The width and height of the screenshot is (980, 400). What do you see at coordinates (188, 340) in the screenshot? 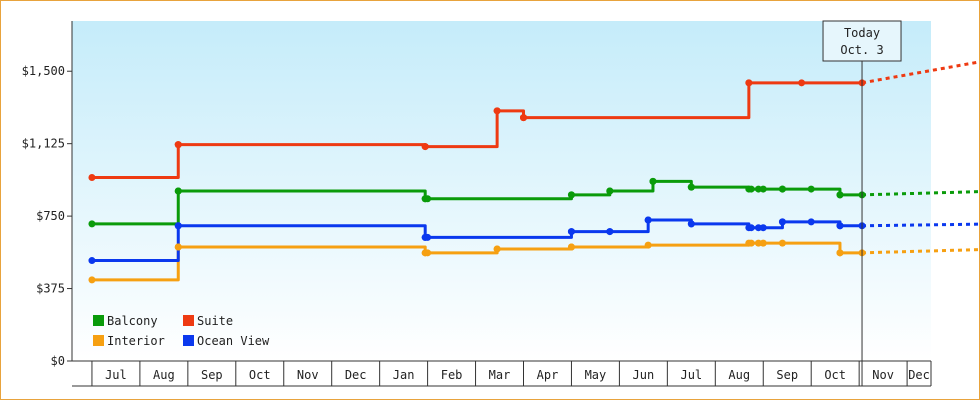
I see `ocean-view-legend-swatch` at bounding box center [188, 340].